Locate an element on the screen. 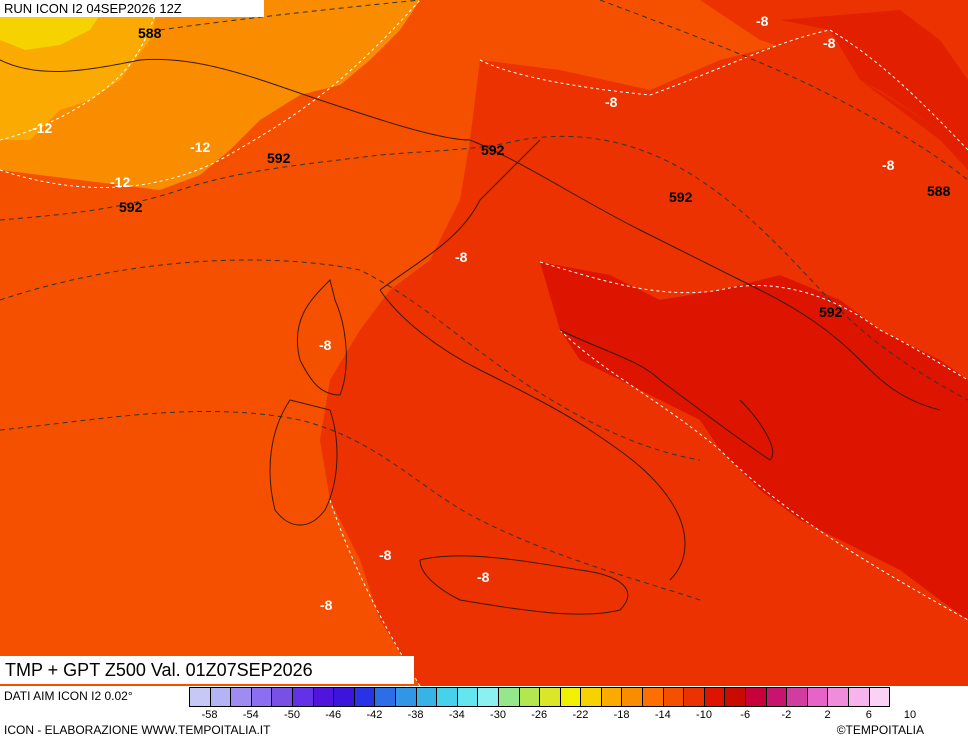 The image size is (968, 745). legend-swatches is located at coordinates (540, 697).